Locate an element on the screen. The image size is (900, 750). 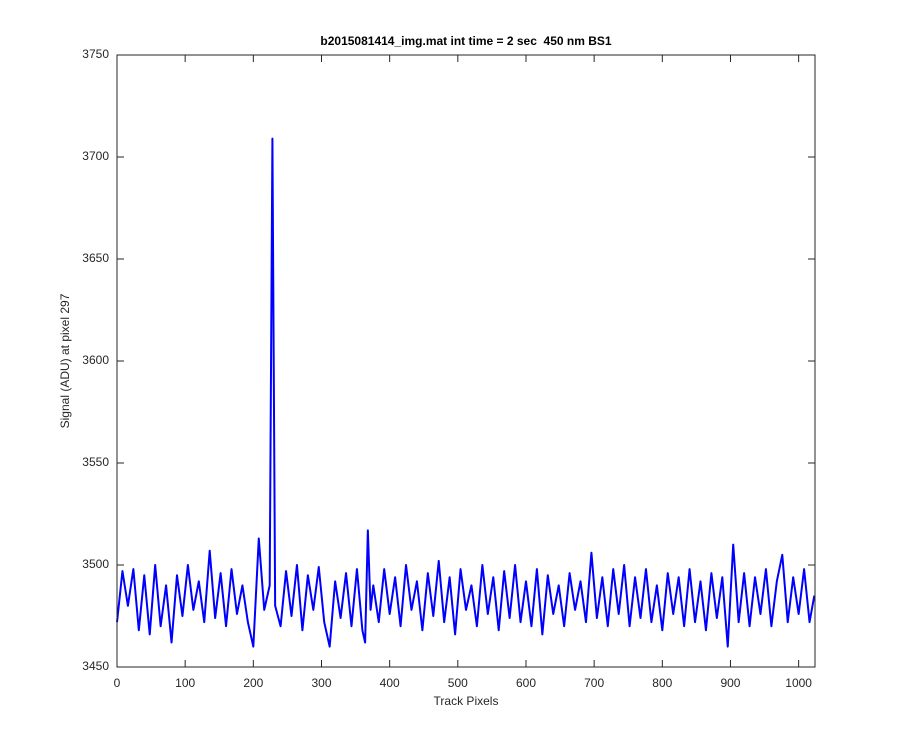
x-tick-label: 100 is located at coordinates (185, 683).